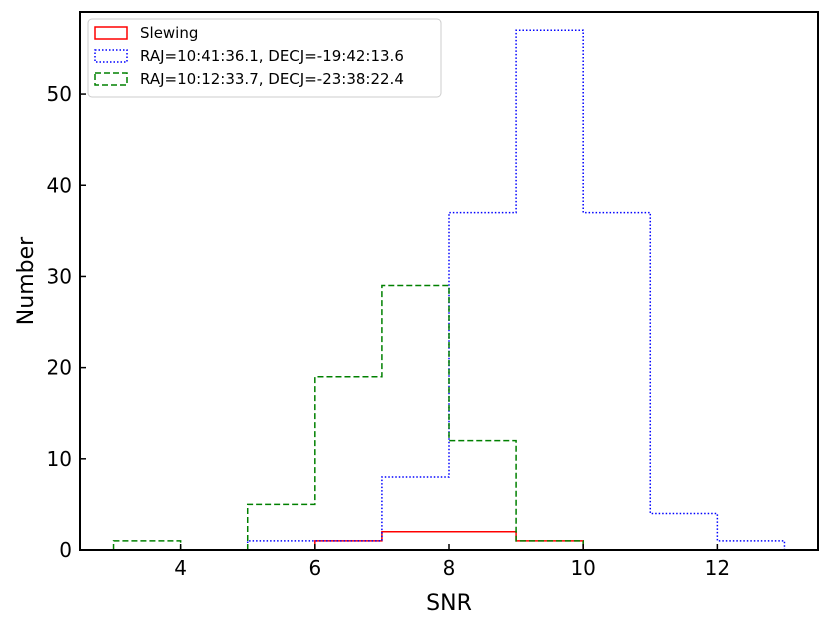 The height and width of the screenshot is (624, 830). I want to click on legend-label: Slewing, so click(169, 33).